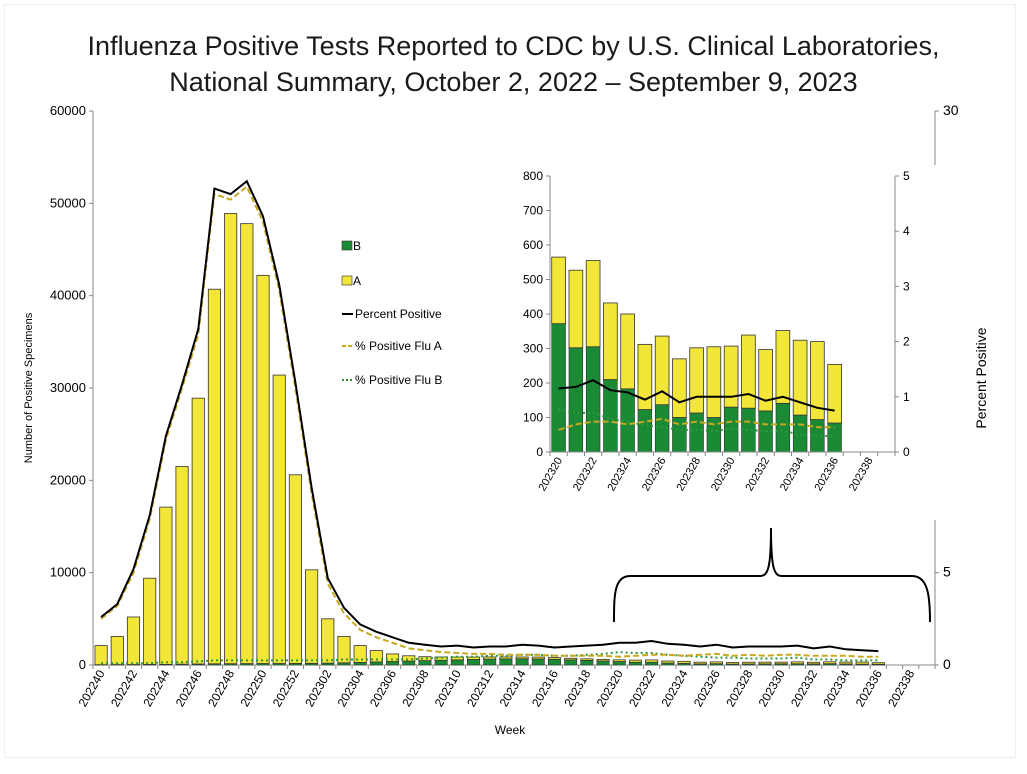  Describe the element at coordinates (357, 281) in the screenshot. I see `legend-label: A` at that location.